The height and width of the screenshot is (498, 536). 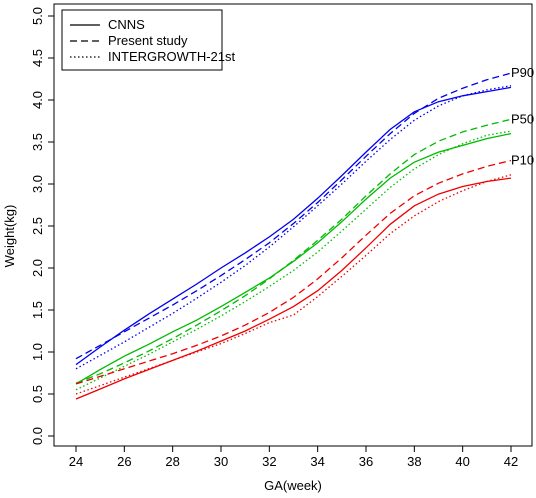 I want to click on percentile-label-p50: P50, so click(x=522, y=118).